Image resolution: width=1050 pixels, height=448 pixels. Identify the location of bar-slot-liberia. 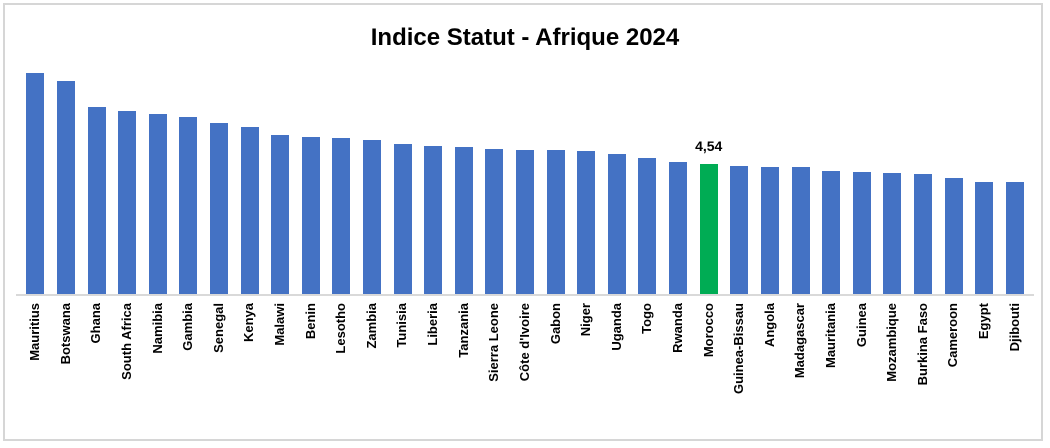
(433, 147).